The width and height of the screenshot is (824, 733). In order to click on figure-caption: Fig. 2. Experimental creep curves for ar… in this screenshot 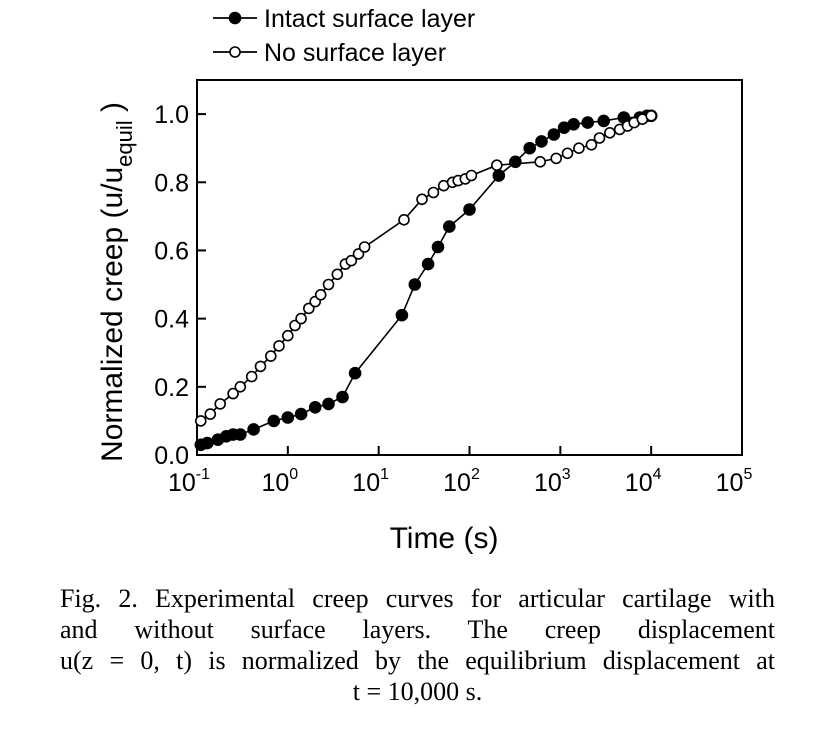, I will do `click(417, 645)`.